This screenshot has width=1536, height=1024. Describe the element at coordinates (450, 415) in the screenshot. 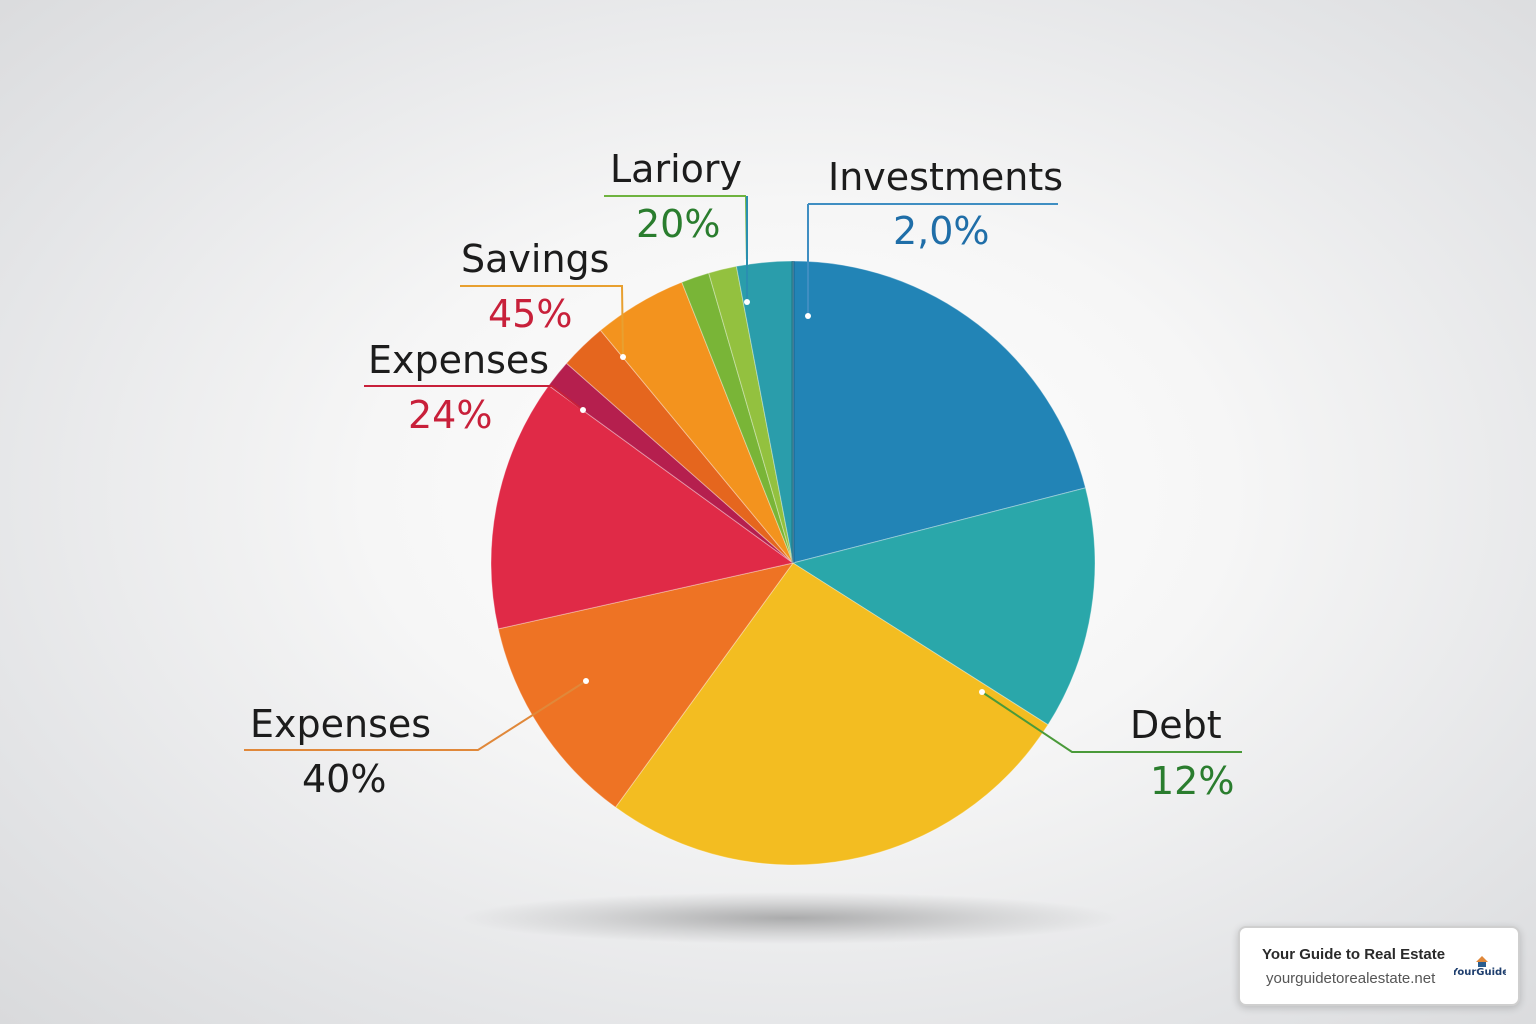

I see `slice-label-value: 24%` at that location.